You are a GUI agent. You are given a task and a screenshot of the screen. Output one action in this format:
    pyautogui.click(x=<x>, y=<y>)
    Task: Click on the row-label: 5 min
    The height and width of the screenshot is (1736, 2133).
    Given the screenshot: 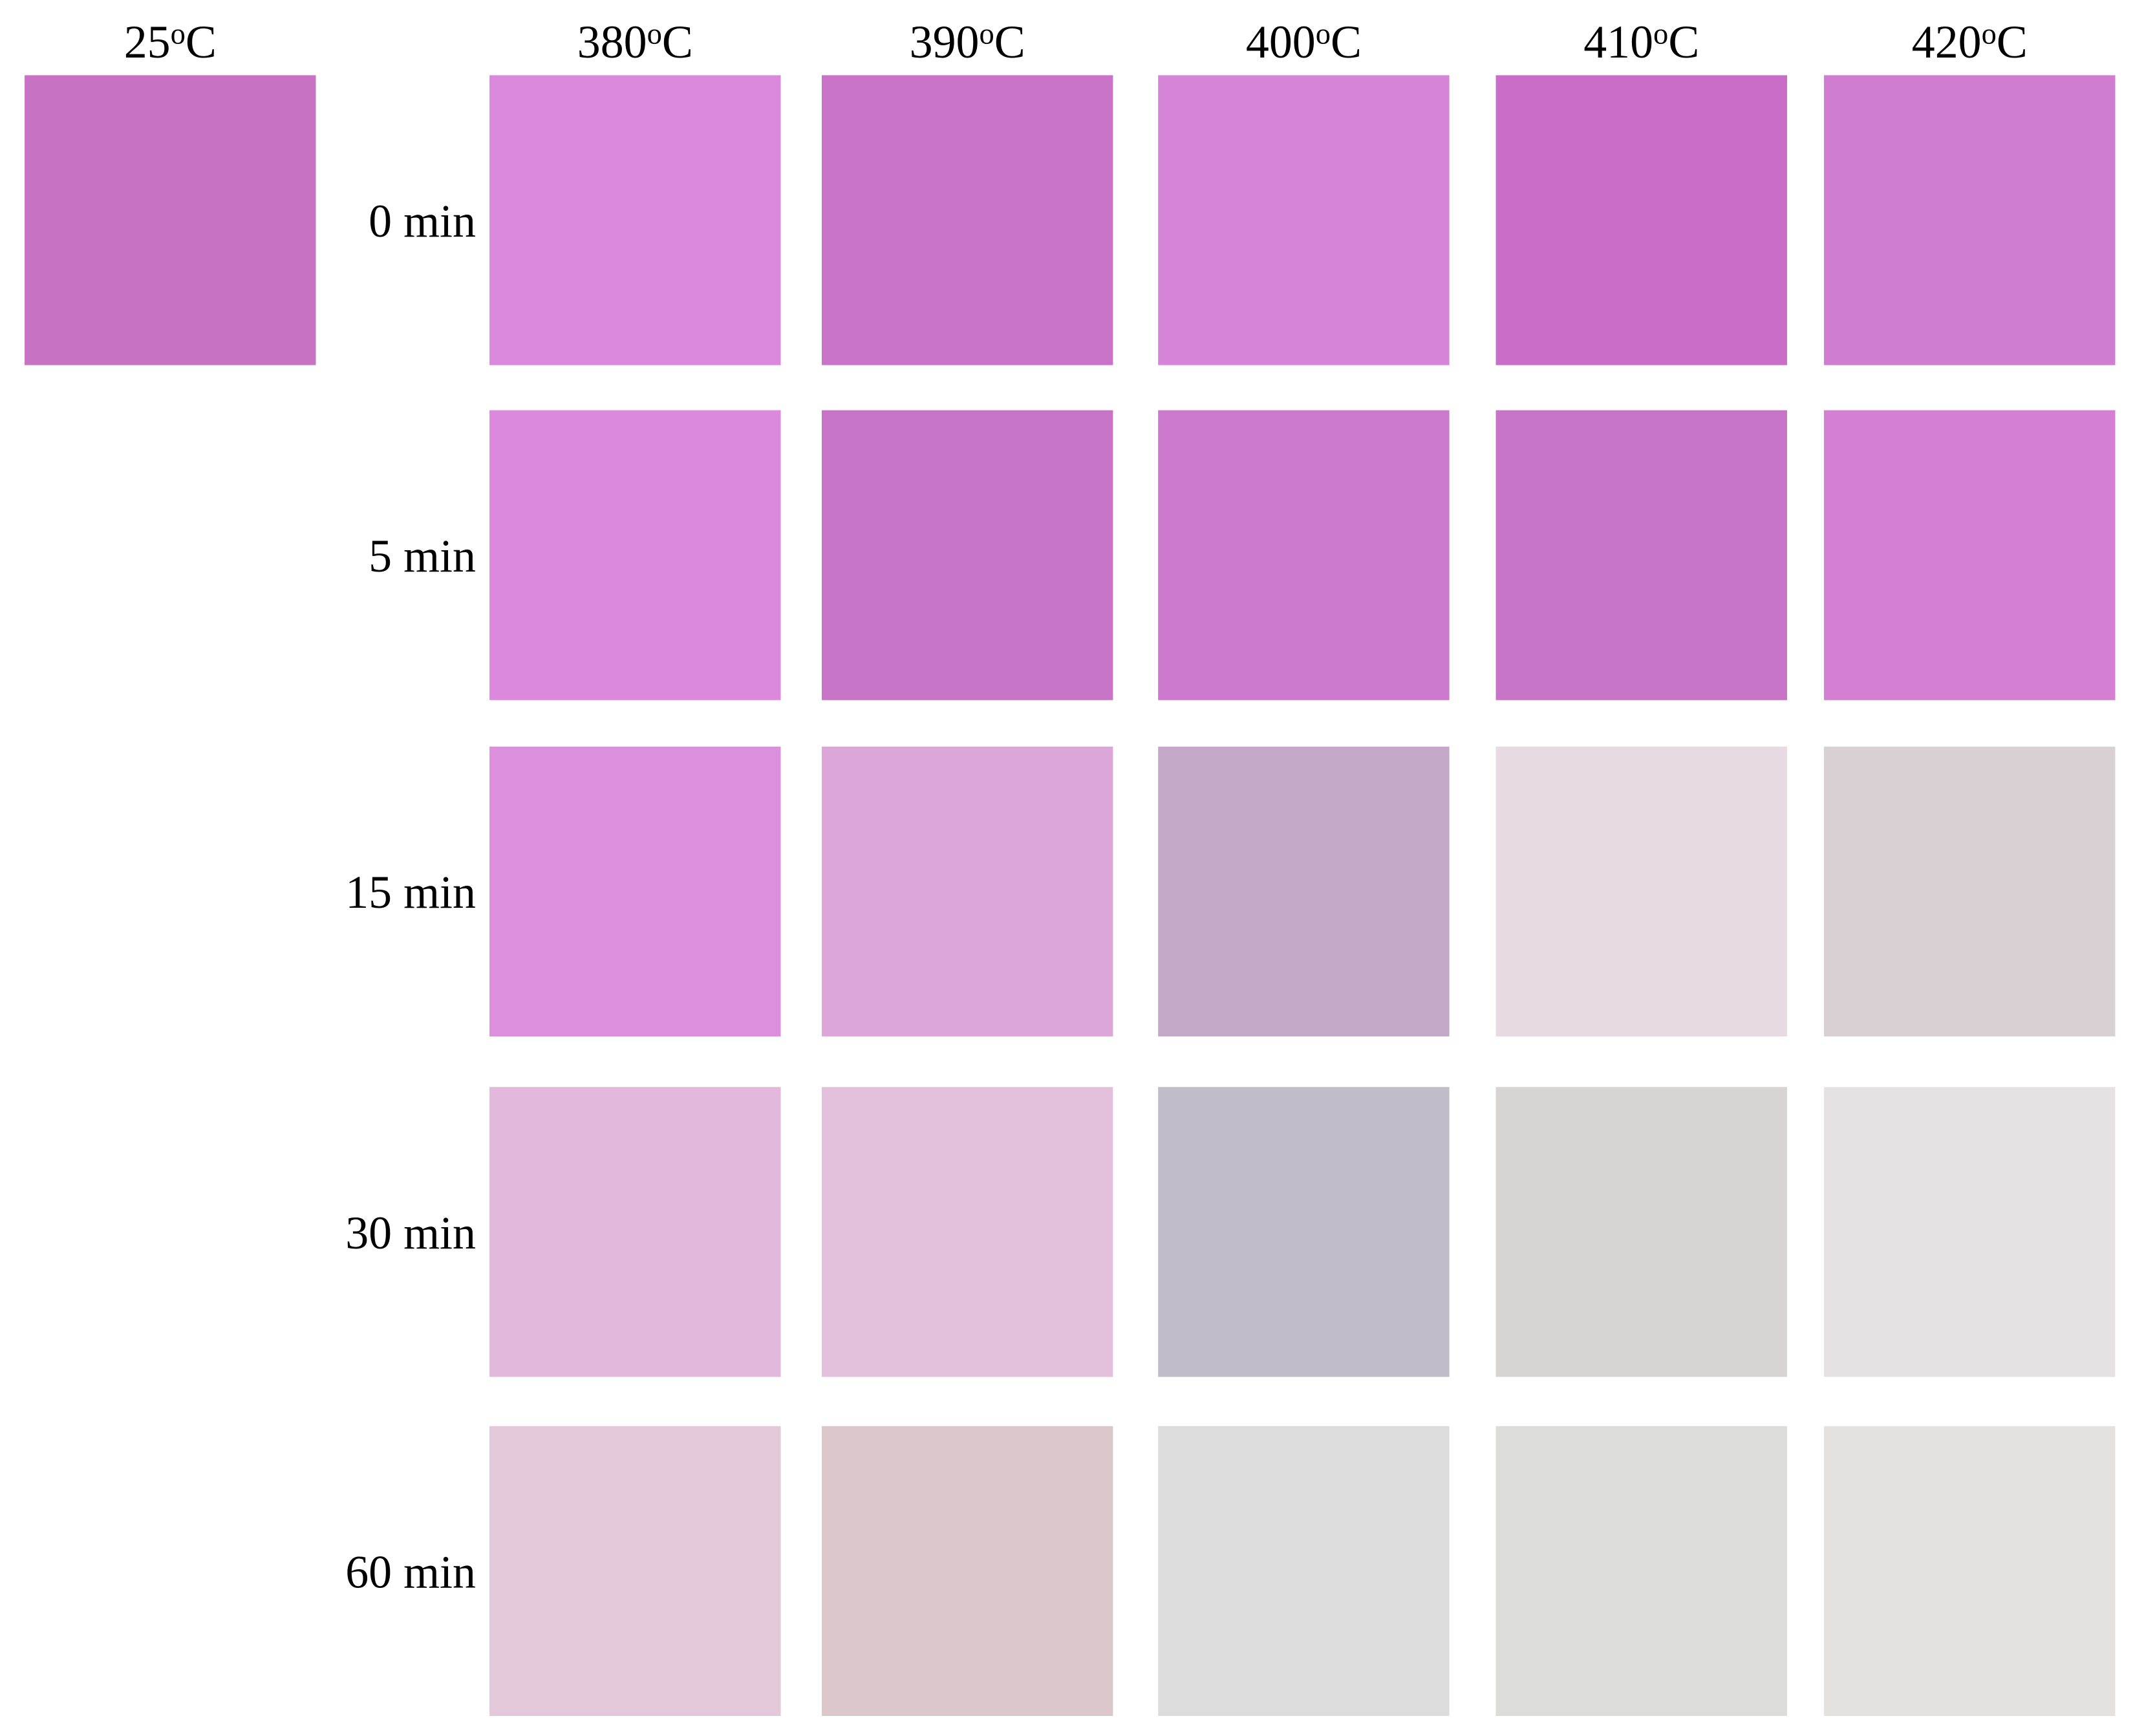 What is the action you would take?
    pyautogui.click(x=422, y=556)
    